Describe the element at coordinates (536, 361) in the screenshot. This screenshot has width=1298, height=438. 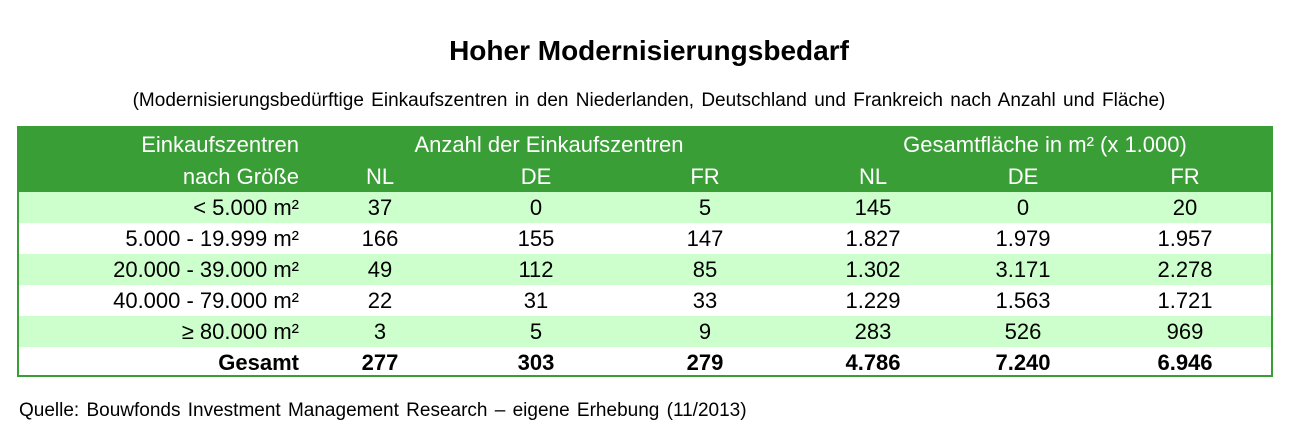
I see `cell-total-count-de: 303` at that location.